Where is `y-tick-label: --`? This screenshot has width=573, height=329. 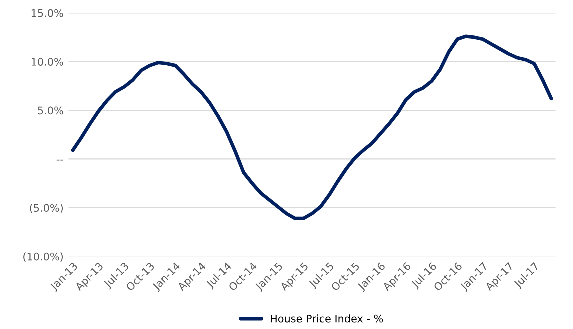 y-tick-label: -- is located at coordinates (60, 160).